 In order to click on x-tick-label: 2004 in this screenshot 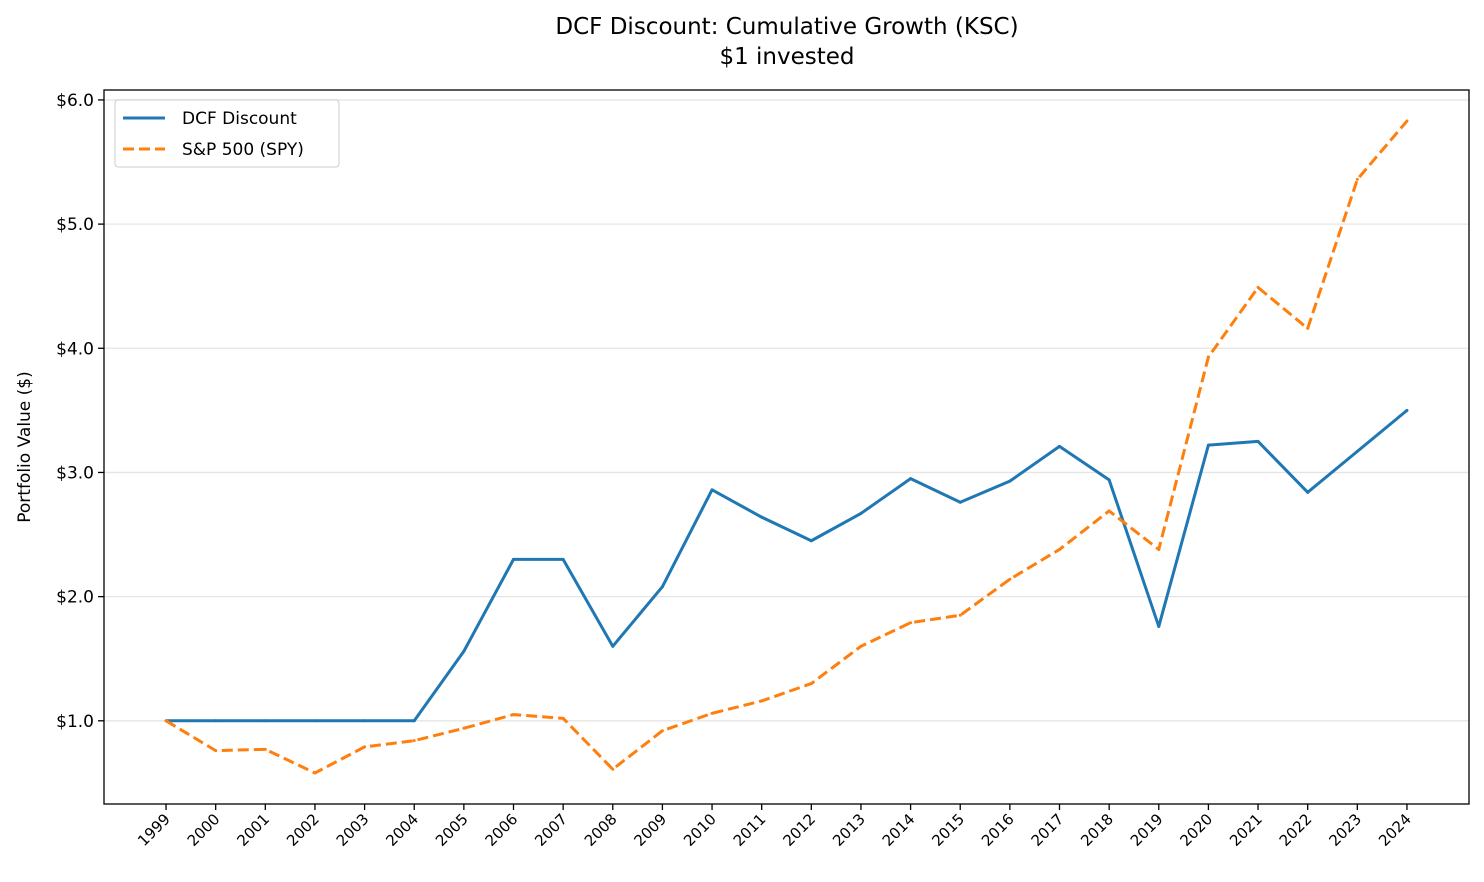, I will do `click(402, 830)`.